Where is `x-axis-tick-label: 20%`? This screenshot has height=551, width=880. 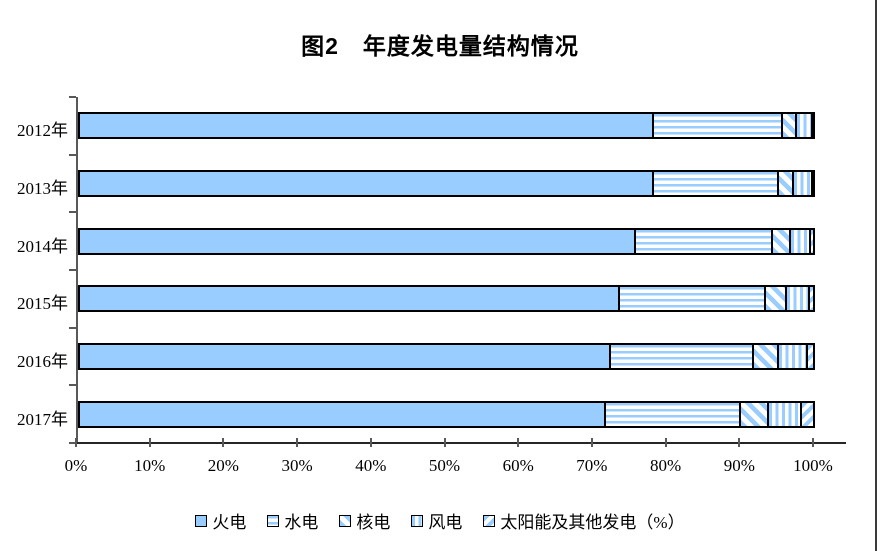
x-axis-tick-label: 20% is located at coordinates (223, 465).